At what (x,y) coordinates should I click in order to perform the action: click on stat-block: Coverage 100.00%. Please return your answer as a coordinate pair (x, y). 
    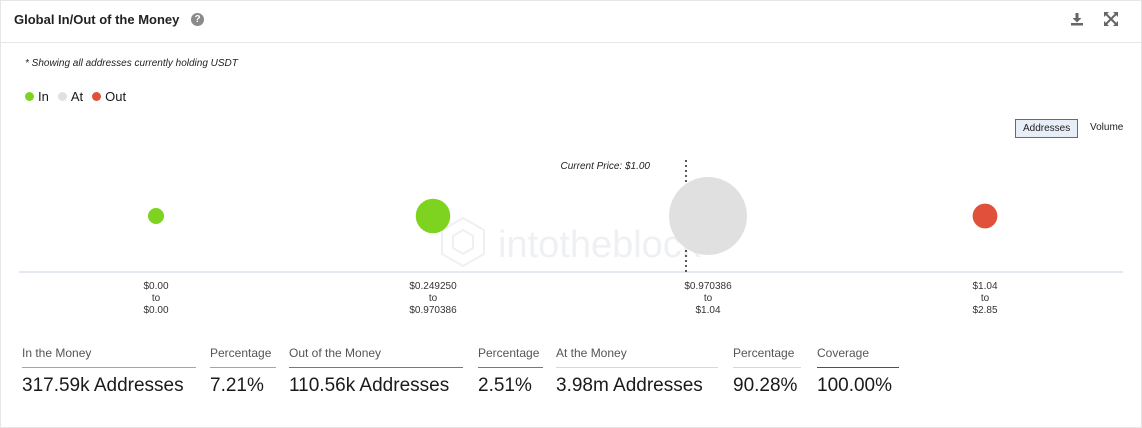
    Looking at the image, I should click on (858, 371).